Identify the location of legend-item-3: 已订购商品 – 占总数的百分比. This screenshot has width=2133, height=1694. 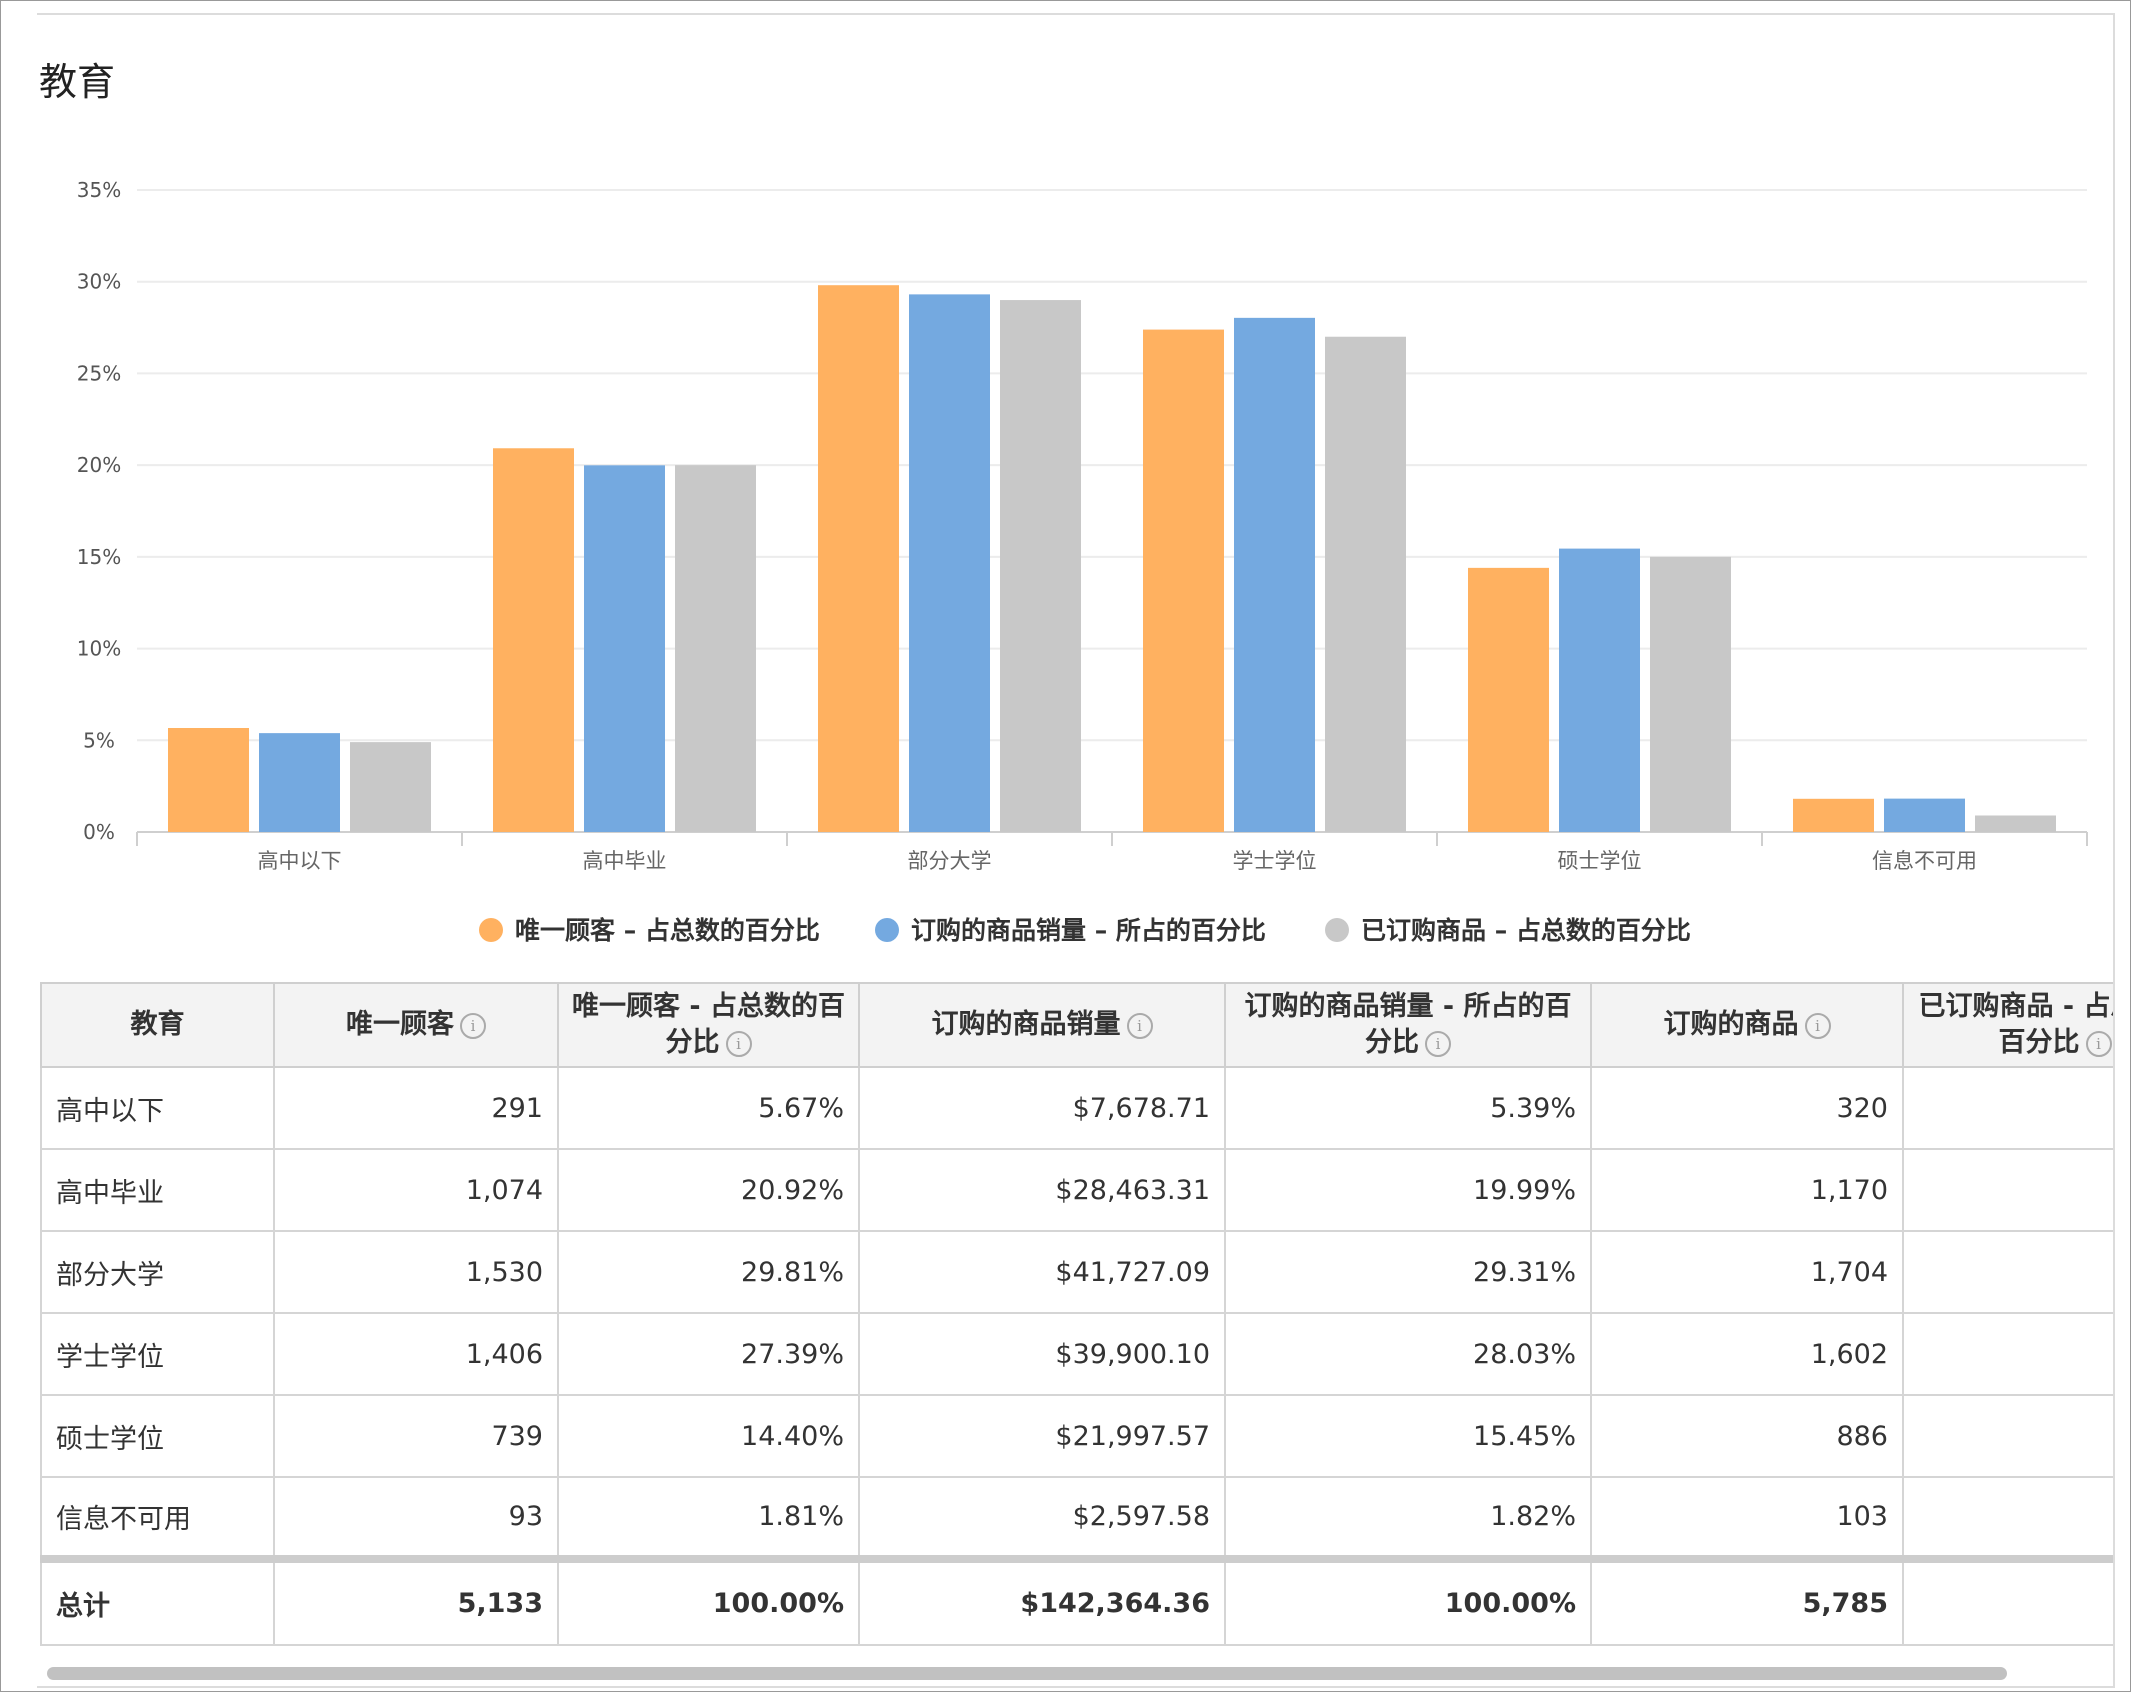
(1508, 930).